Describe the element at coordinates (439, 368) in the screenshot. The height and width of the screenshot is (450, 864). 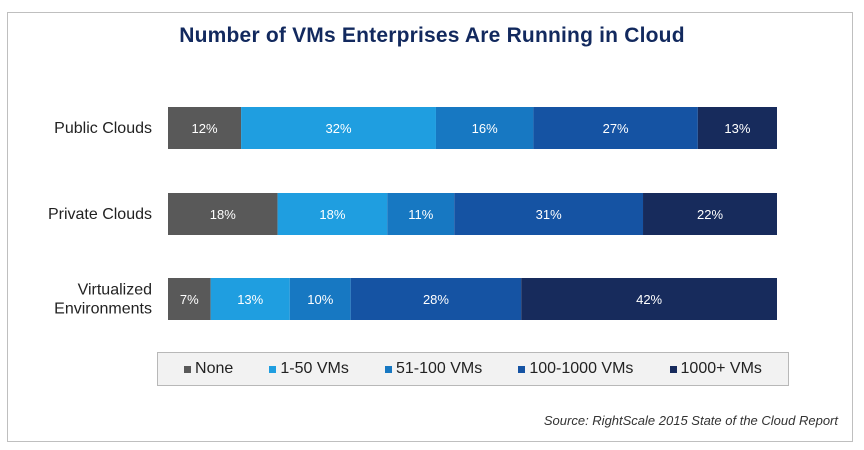
I see `legend-label: 51-100 VMs` at that location.